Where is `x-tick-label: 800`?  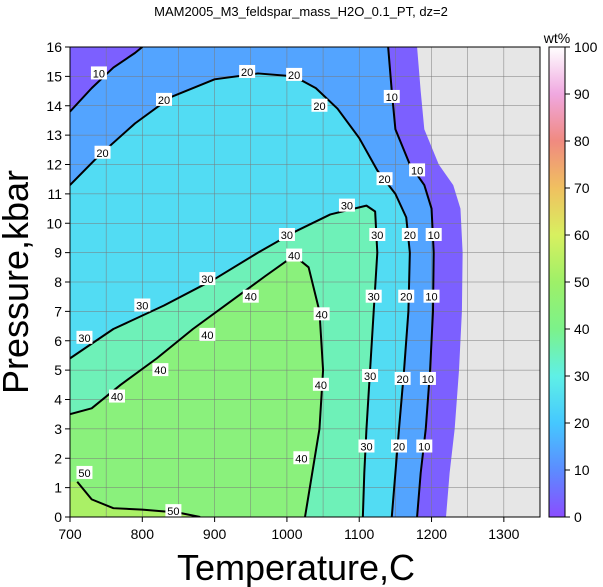 x-tick-label: 800 is located at coordinates (143, 534).